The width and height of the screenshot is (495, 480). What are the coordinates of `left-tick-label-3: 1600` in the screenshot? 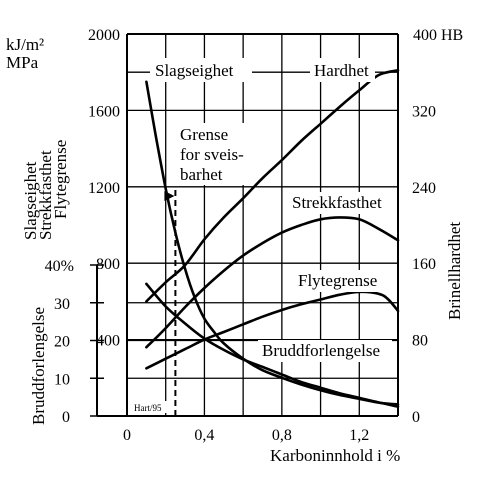 It's located at (104, 111).